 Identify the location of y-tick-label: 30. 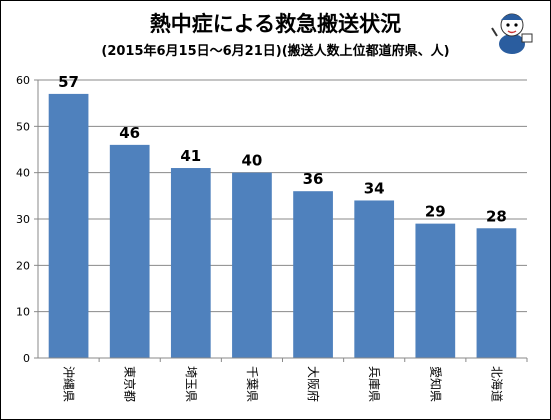
(23, 219).